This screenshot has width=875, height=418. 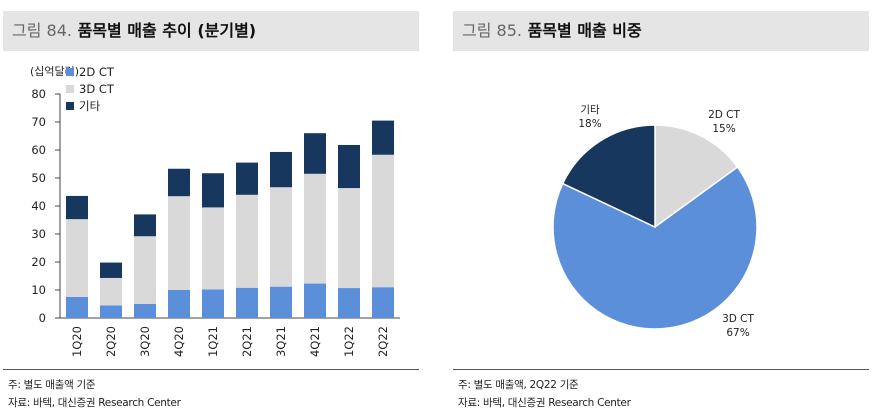 What do you see at coordinates (492, 30) in the screenshot?
I see `figure-number: 그림 85.` at bounding box center [492, 30].